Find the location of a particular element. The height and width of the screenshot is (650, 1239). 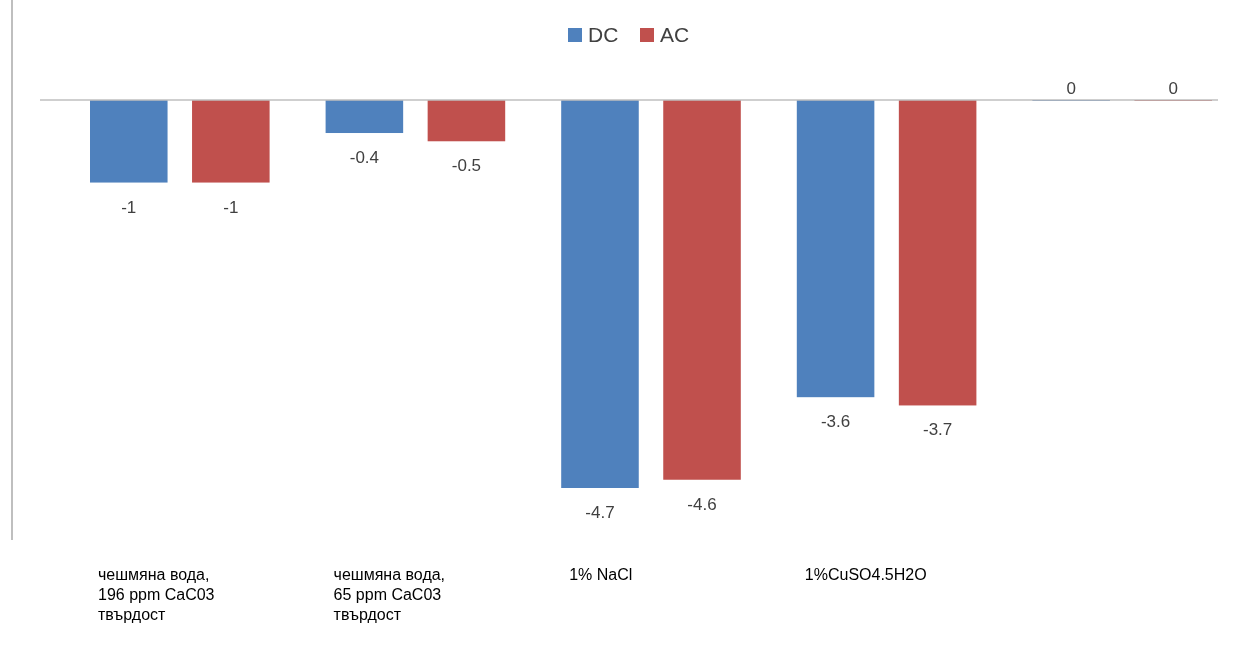

legend-label: DC is located at coordinates (603, 34).